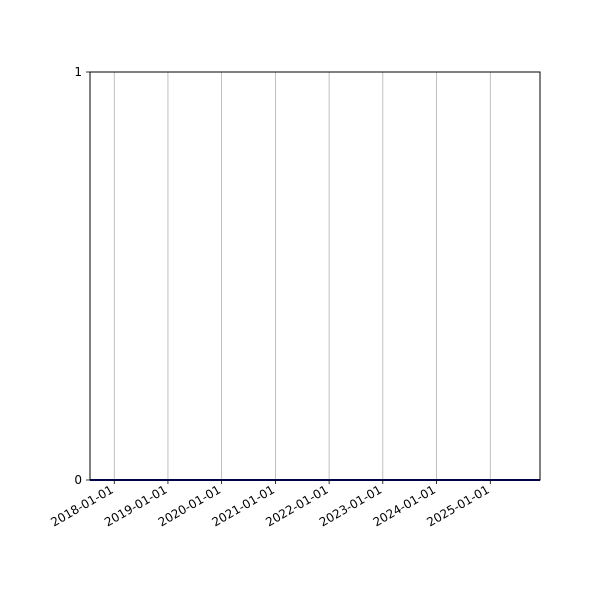 The image size is (600, 600). I want to click on y-axis: 01, so click(82, 276).